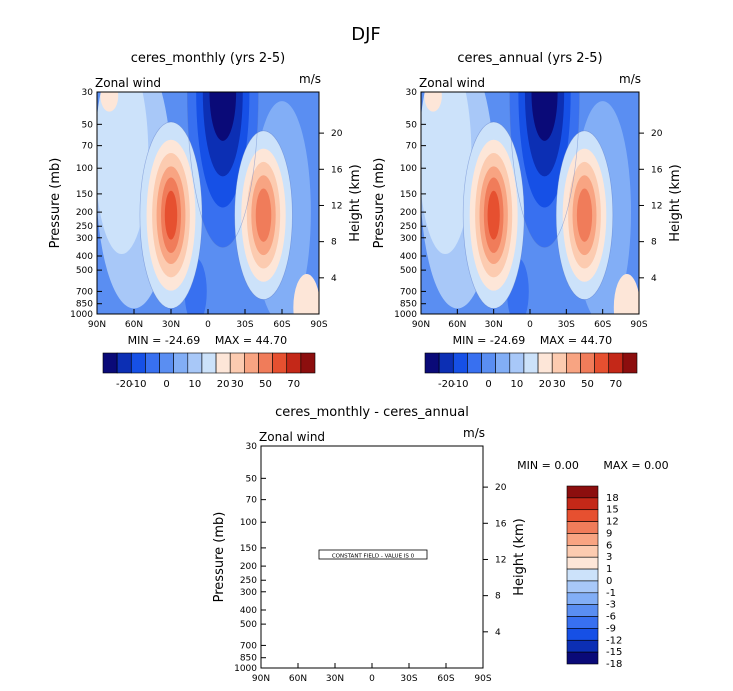 The height and width of the screenshot is (691, 733). What do you see at coordinates (123, 173) in the screenshot?
I see `contour-region` at bounding box center [123, 173].